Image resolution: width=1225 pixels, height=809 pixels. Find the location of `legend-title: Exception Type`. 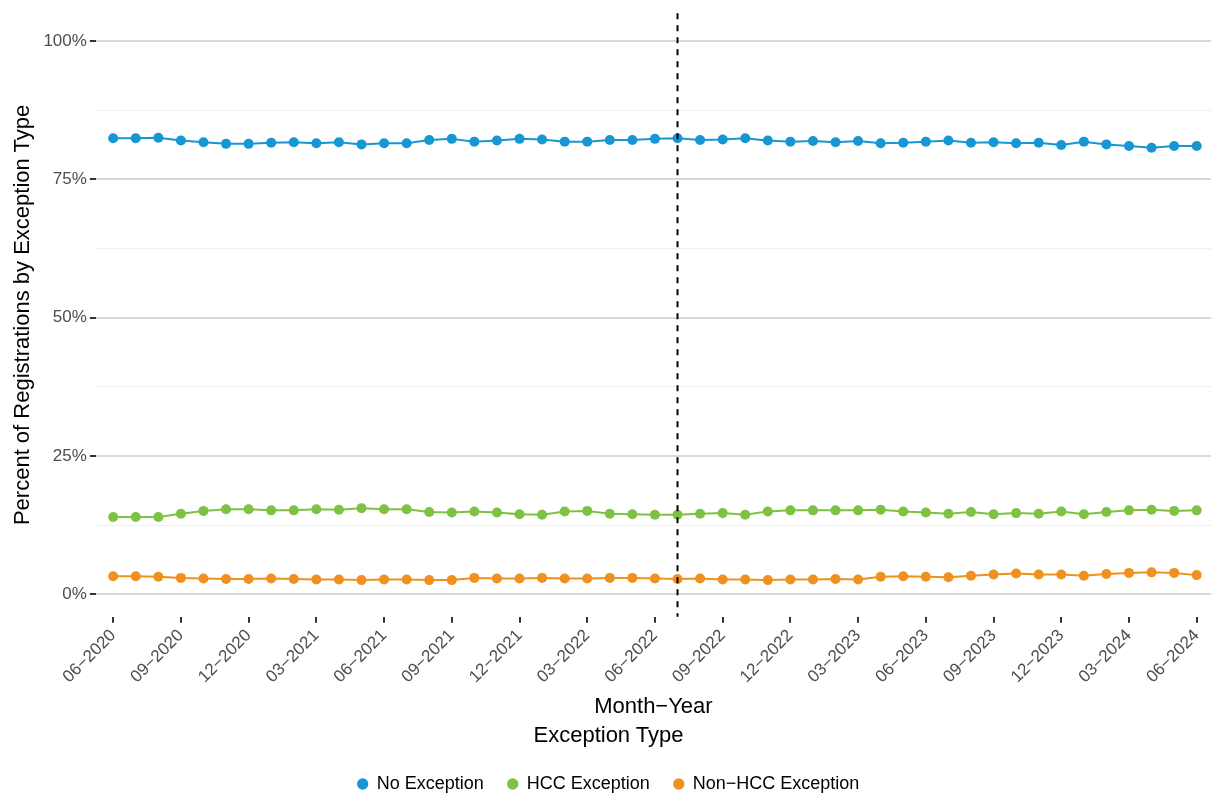

legend-title: Exception Type is located at coordinates (608, 734).